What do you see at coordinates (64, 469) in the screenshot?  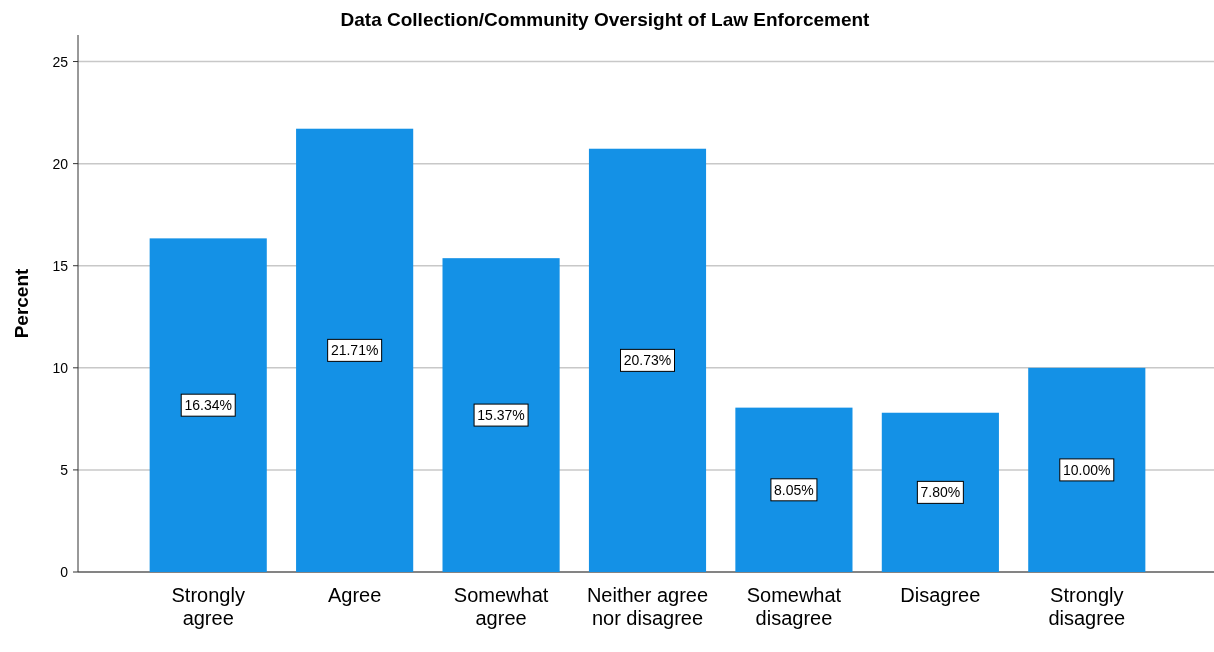 I see `y-tick-label: 5` at bounding box center [64, 469].